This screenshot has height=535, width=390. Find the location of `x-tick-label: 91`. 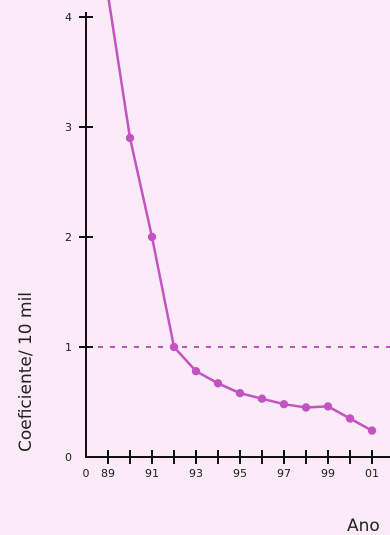

x-tick-label: 91 is located at coordinates (152, 473).